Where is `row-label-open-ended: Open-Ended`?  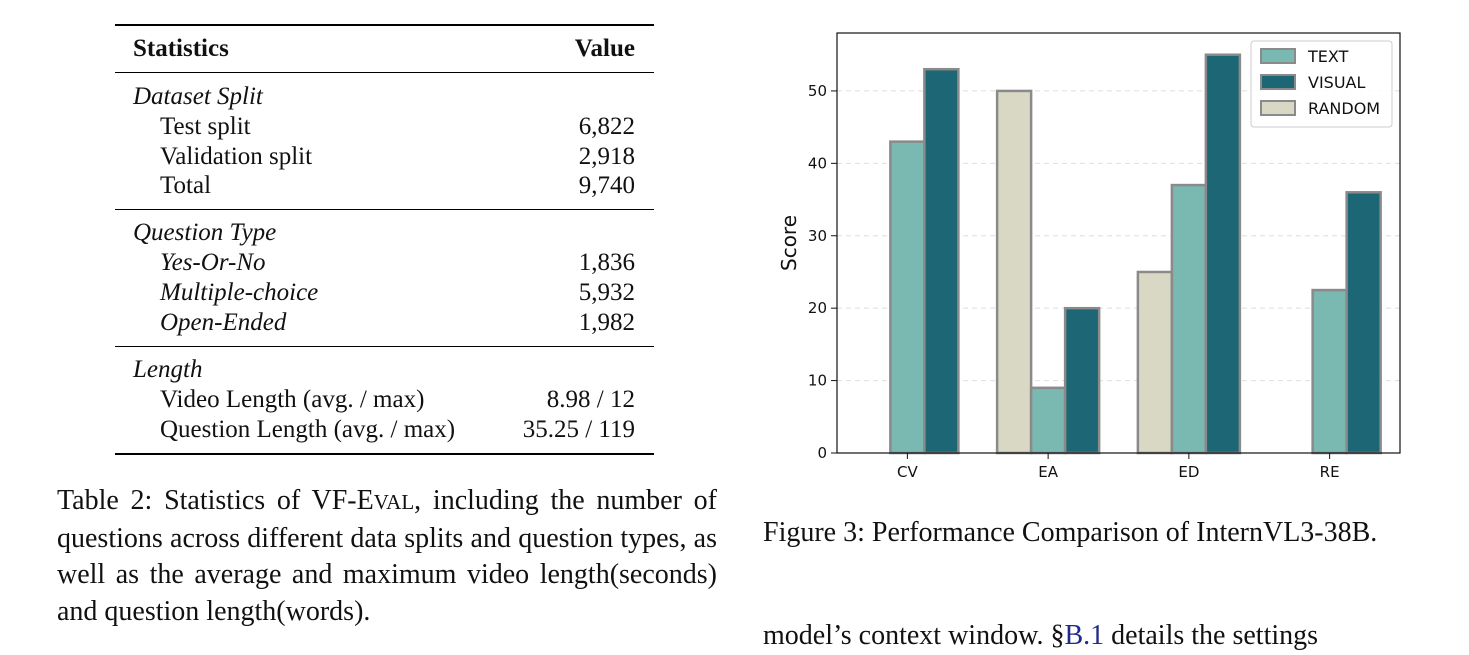
row-label-open-ended: Open-Ended is located at coordinates (223, 322).